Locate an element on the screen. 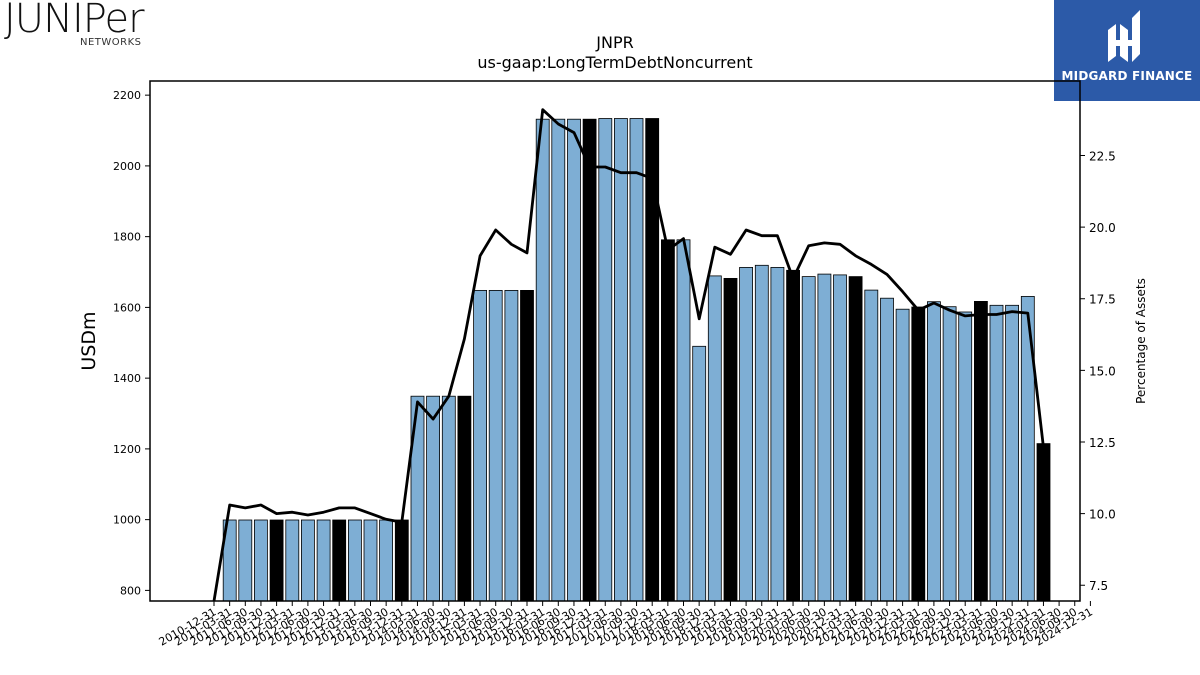 Image resolution: width=1200 pixels, height=675 pixels. y-tick-label: 1200 is located at coordinates (127, 449).